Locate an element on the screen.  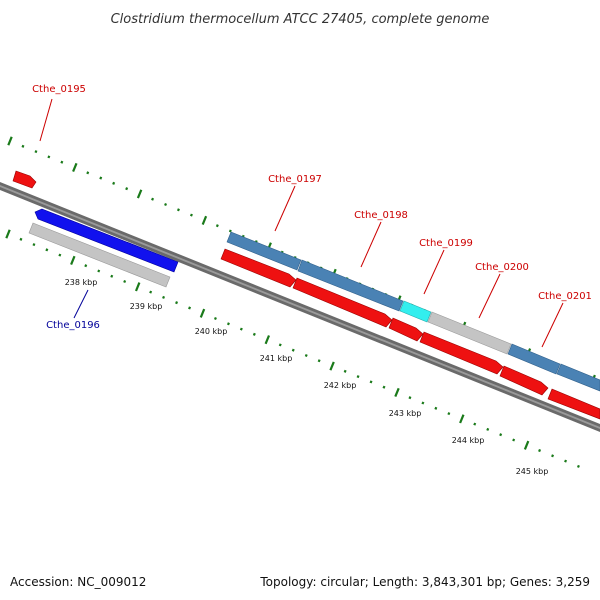
scale-label-242: 242 kbp is located at coordinates (340, 385).